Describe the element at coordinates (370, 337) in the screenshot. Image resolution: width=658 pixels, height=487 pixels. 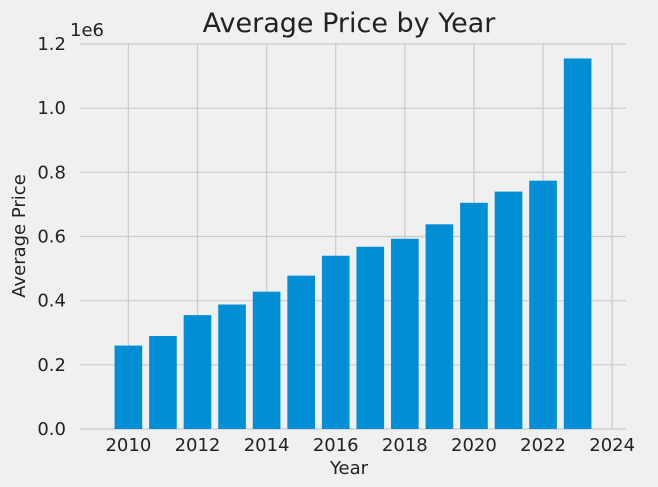
I see `bar-2017` at that location.